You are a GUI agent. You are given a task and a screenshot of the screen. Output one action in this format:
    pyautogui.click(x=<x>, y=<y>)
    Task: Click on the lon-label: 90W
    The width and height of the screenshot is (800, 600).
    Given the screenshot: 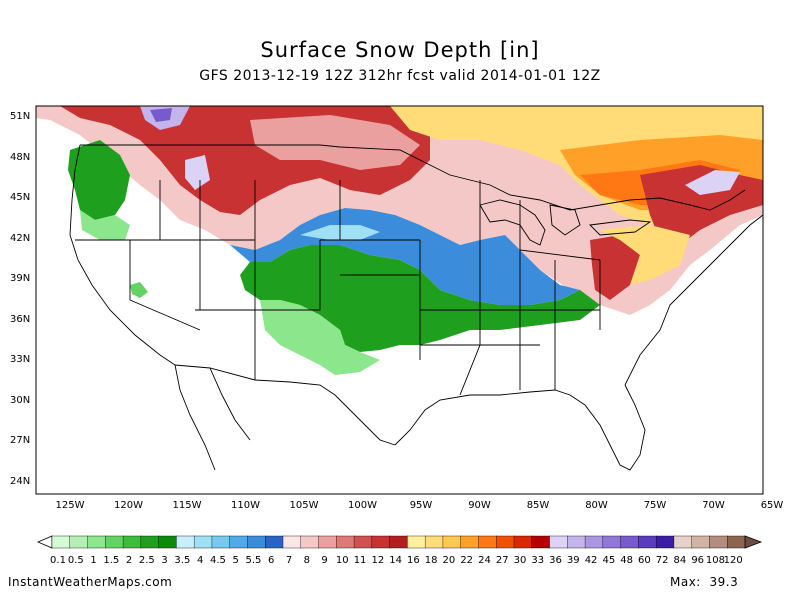 What is the action you would take?
    pyautogui.click(x=479, y=505)
    